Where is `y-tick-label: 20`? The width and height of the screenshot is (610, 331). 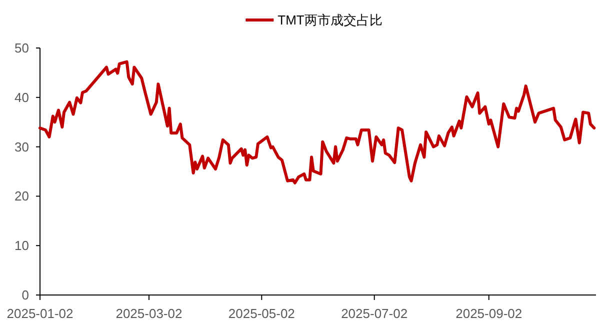 y-tick-label: 20 is located at coordinates (21, 196).